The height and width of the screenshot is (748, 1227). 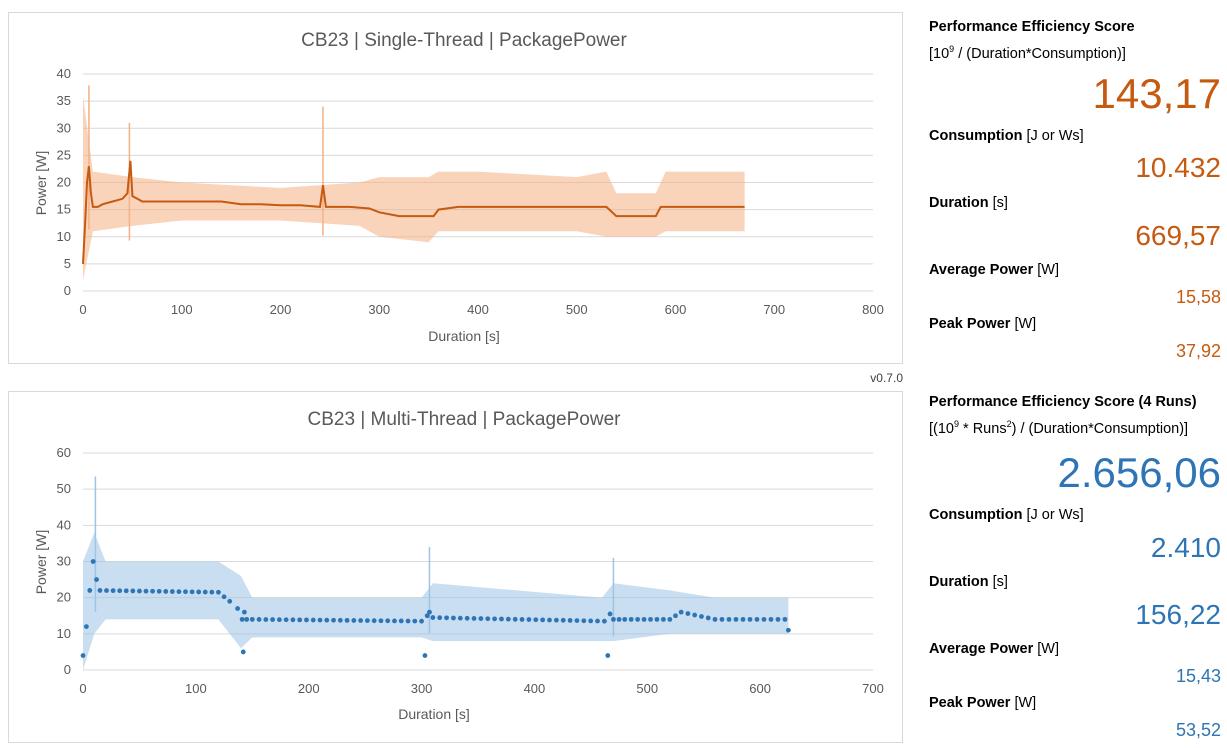 What do you see at coordinates (1032, 27) in the screenshot?
I see `score-title: Performance Efficiency Score` at bounding box center [1032, 27].